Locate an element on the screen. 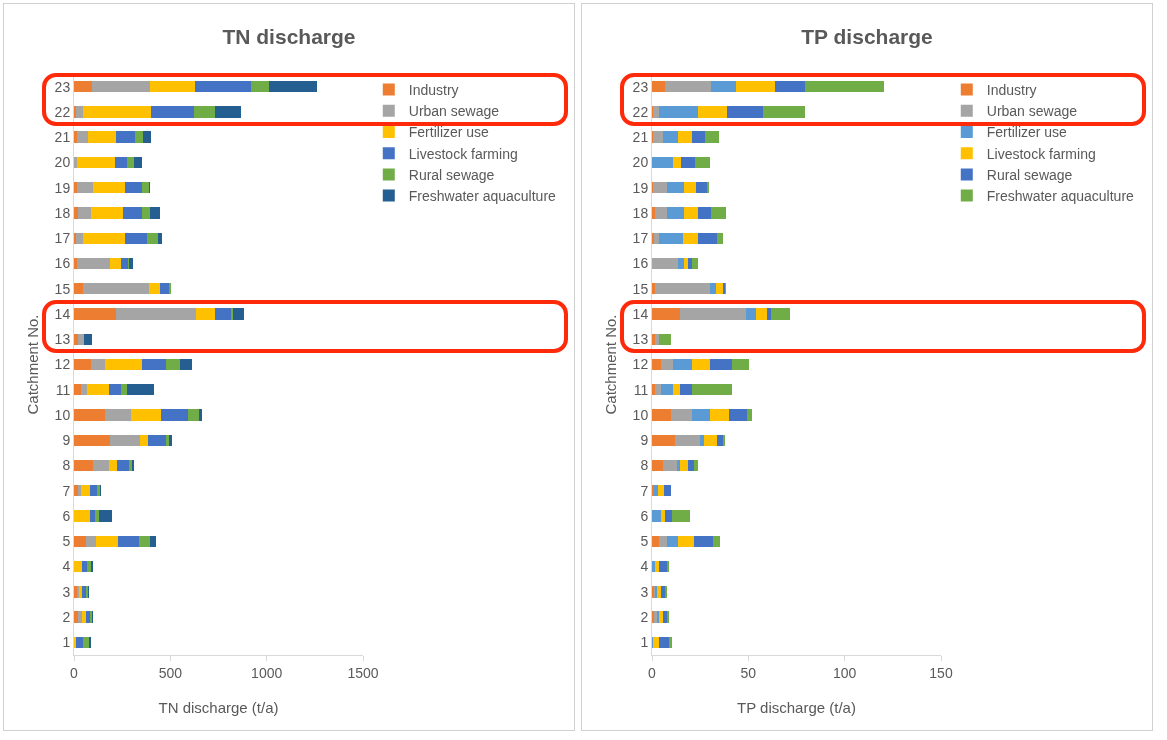  y-tick-label: 21 is located at coordinates (640, 137).